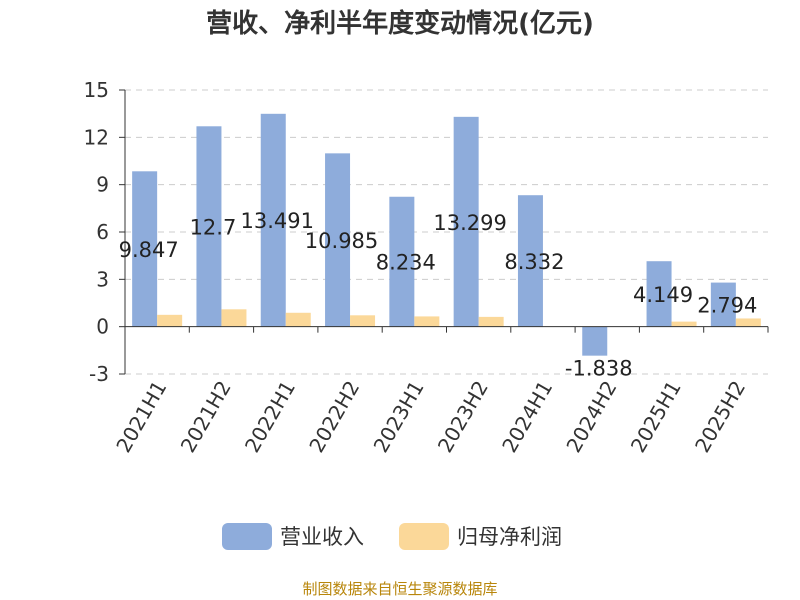  What do you see at coordinates (149, 250) in the screenshot?
I see `data-label-revenue: 9.847` at bounding box center [149, 250].